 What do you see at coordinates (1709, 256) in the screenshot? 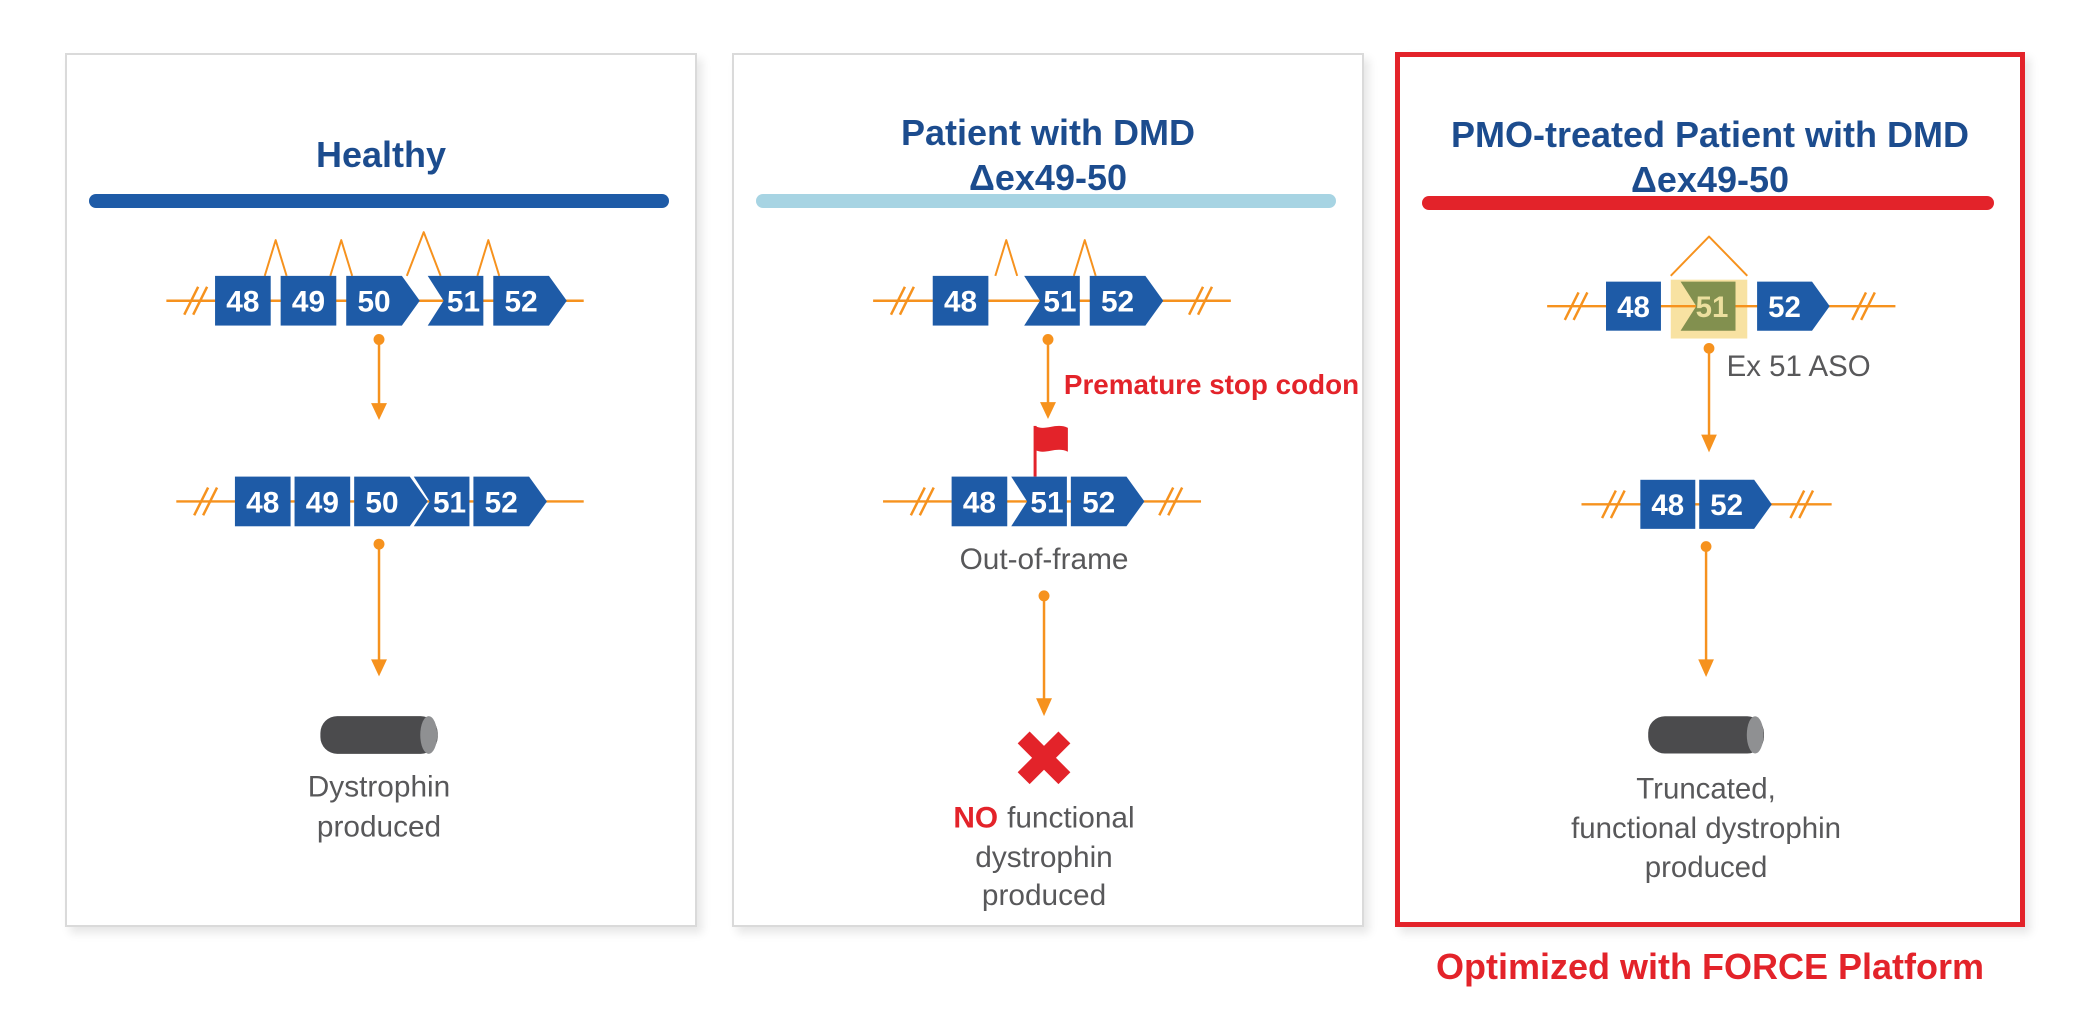
I see `exon-skip-tent-icon` at bounding box center [1709, 256].